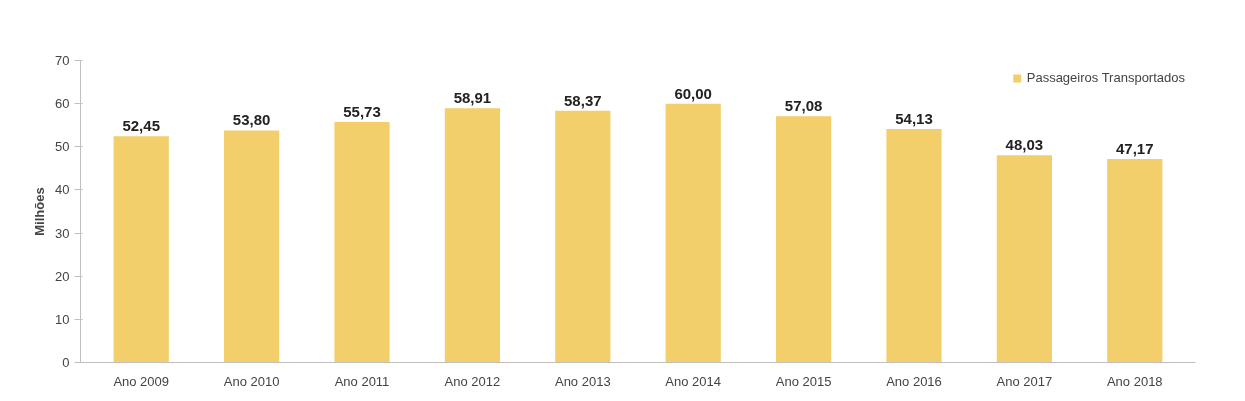  What do you see at coordinates (362, 381) in the screenshot?
I see `x-tick-label: Ano 2011` at bounding box center [362, 381].